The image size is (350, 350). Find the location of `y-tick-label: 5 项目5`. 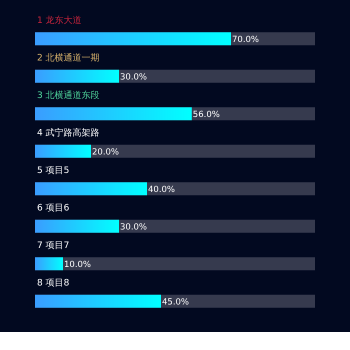

y-tick-label: 5 项目5 is located at coordinates (53, 171).